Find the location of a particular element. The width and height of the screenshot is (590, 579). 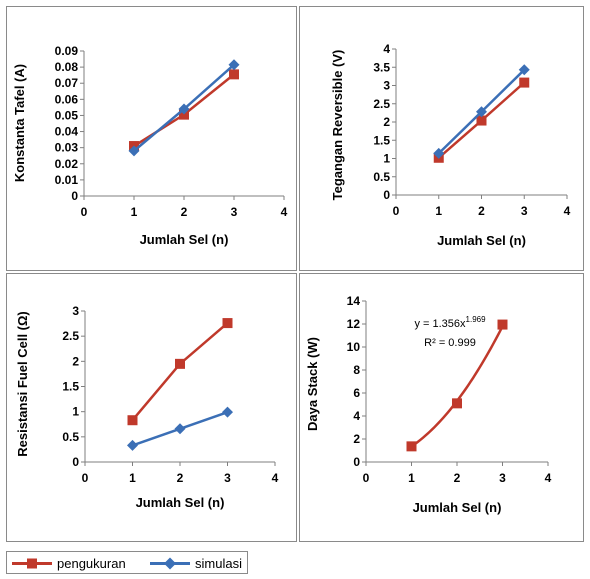

y-tick-label: 0.01 is located at coordinates (67, 180).